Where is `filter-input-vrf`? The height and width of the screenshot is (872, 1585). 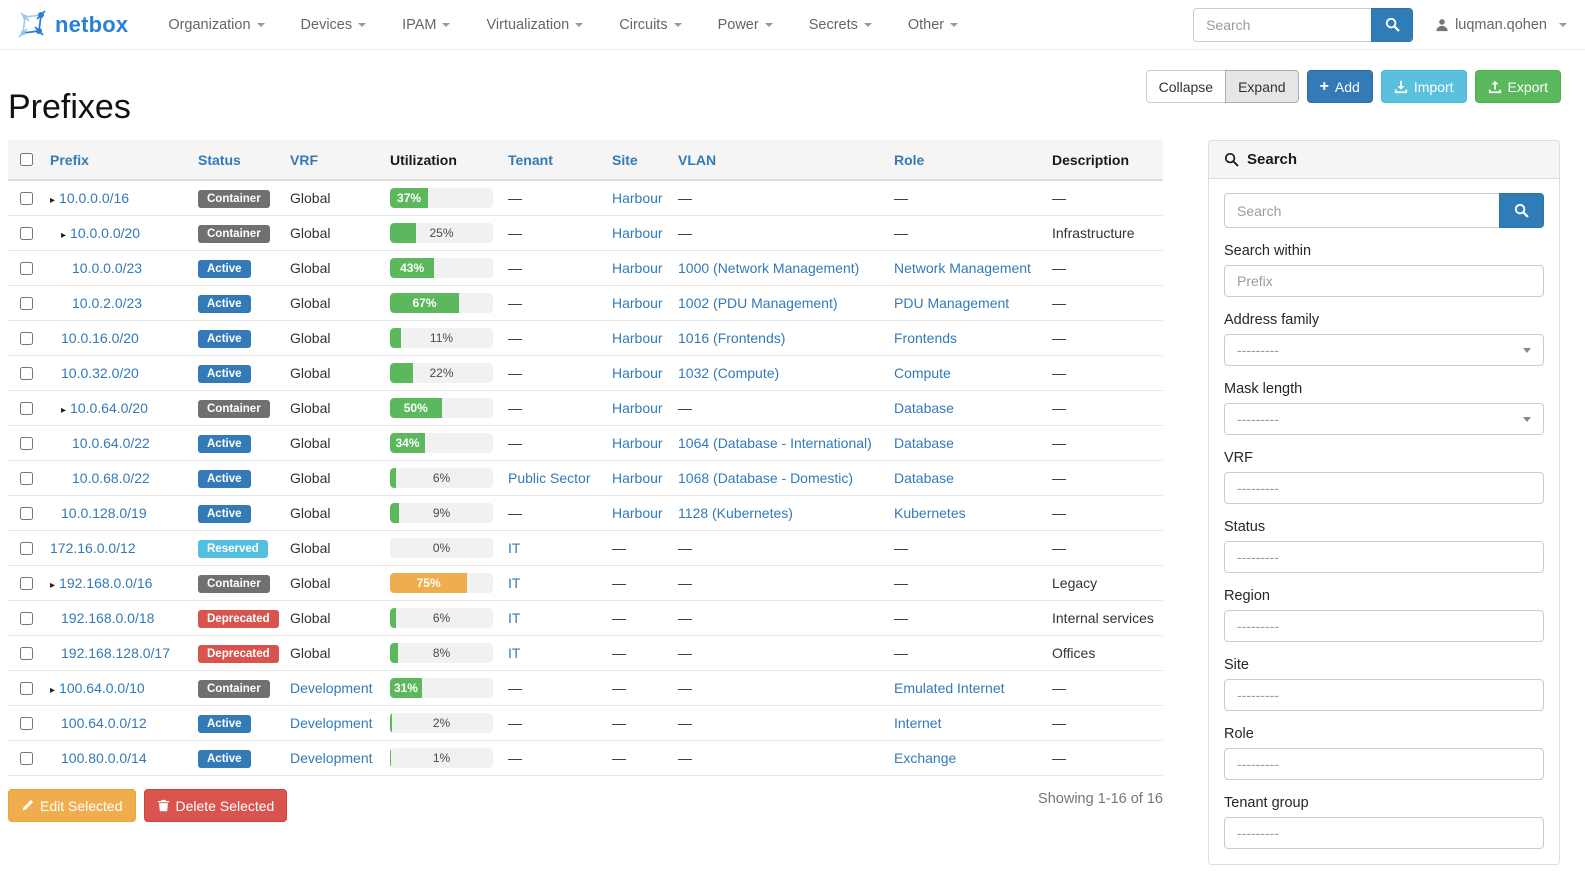
filter-input-vrf is located at coordinates (1384, 488).